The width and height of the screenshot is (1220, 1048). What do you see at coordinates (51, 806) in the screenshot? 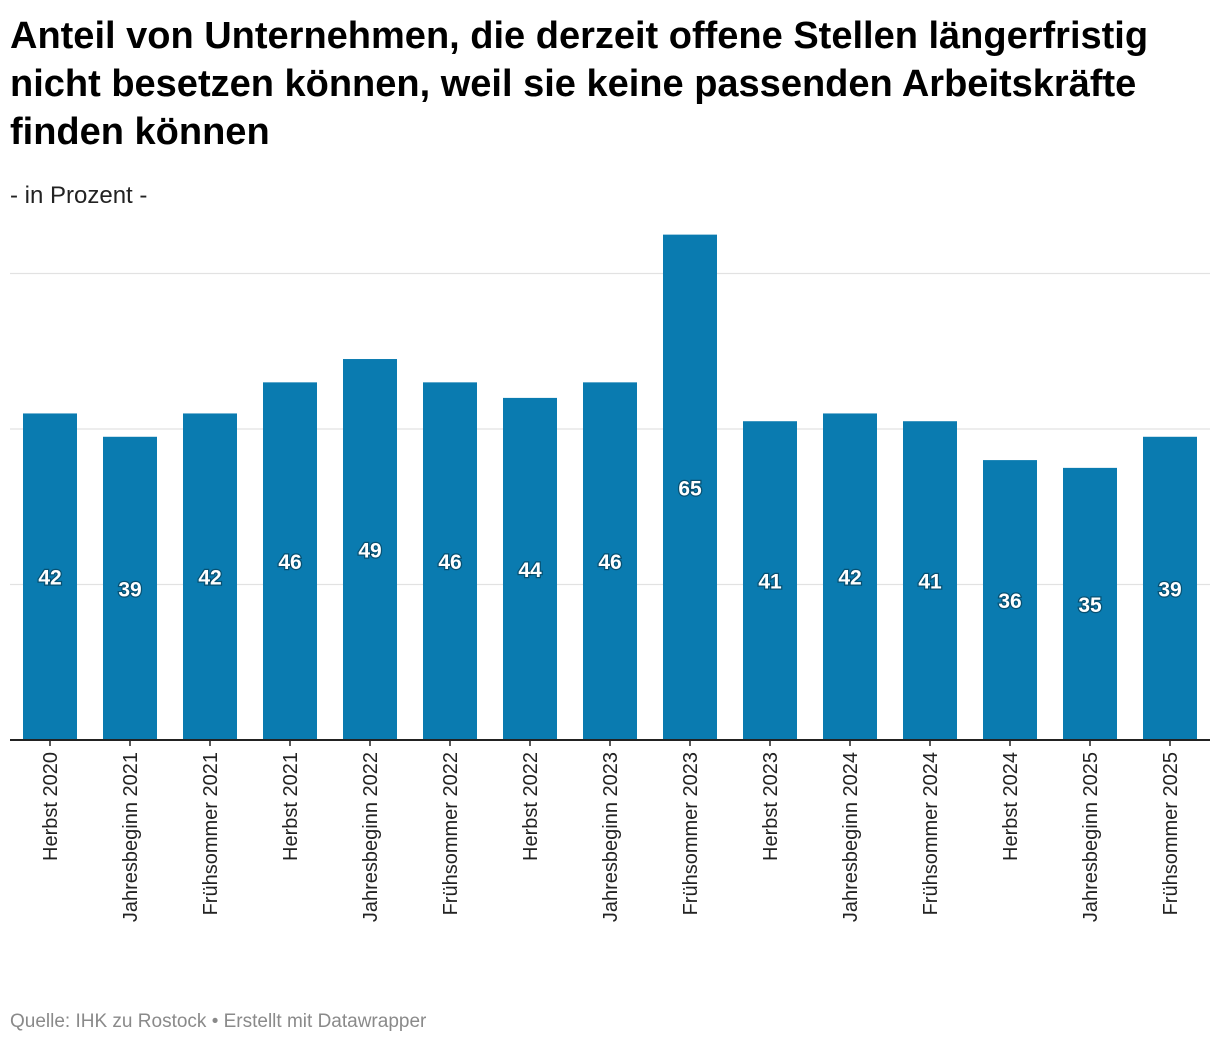
I see `x-tick-label: Herbst 2020` at bounding box center [51, 806].